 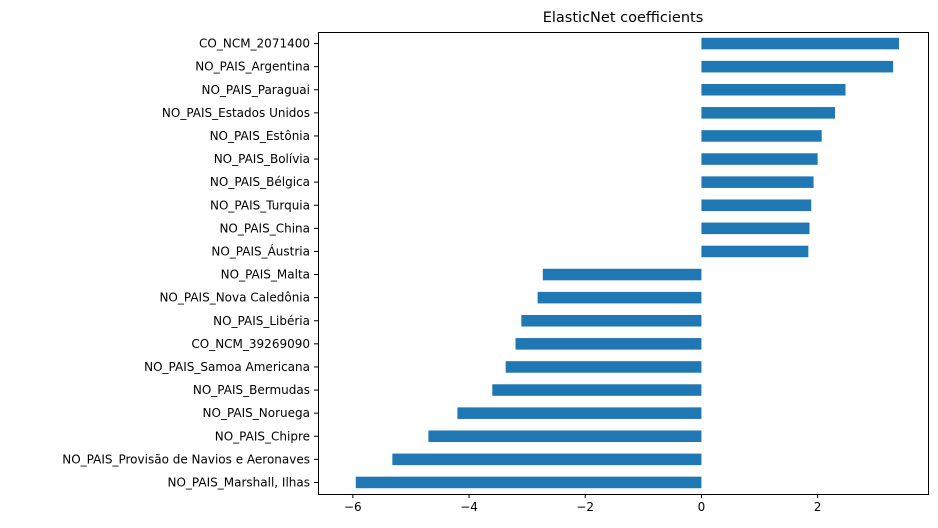 I want to click on y-tick-label-1: NO_PAIS_Argentina, so click(x=252, y=67).